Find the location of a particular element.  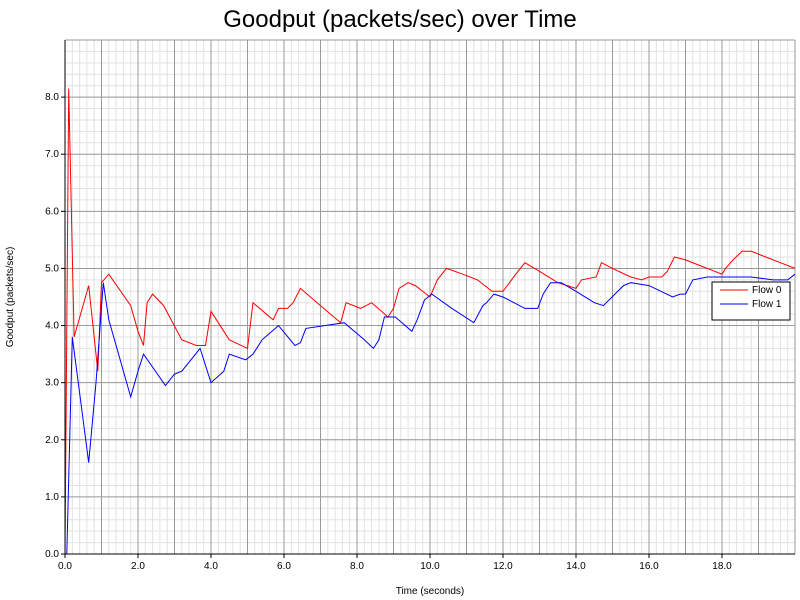

legend-box is located at coordinates (751, 301).